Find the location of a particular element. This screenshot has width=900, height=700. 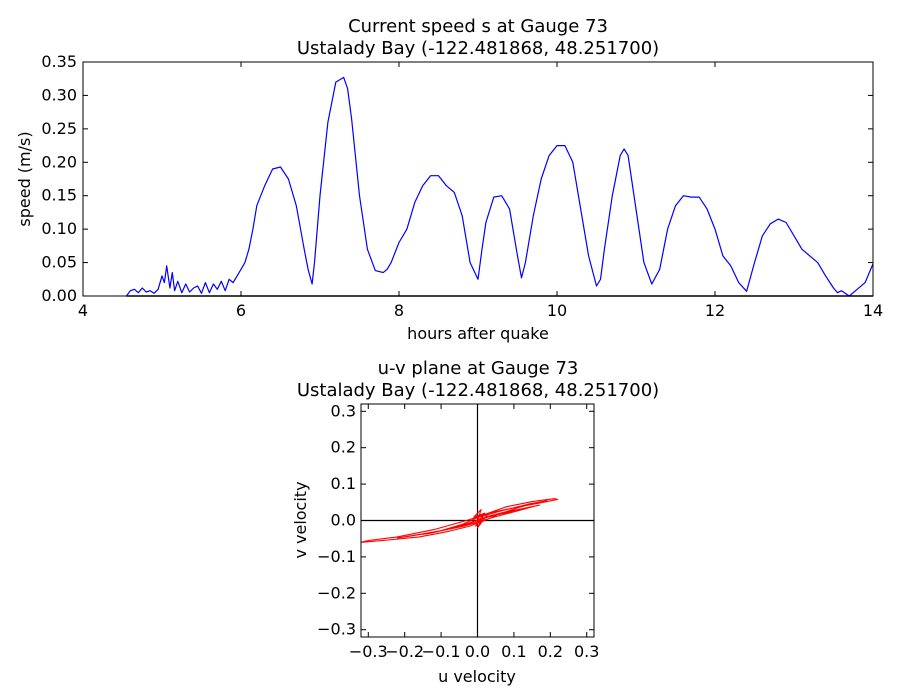

uv-x-axis: −0.3−0.2−0.1 0.0 0.1 0.2 0.3 is located at coordinates (474, 532).